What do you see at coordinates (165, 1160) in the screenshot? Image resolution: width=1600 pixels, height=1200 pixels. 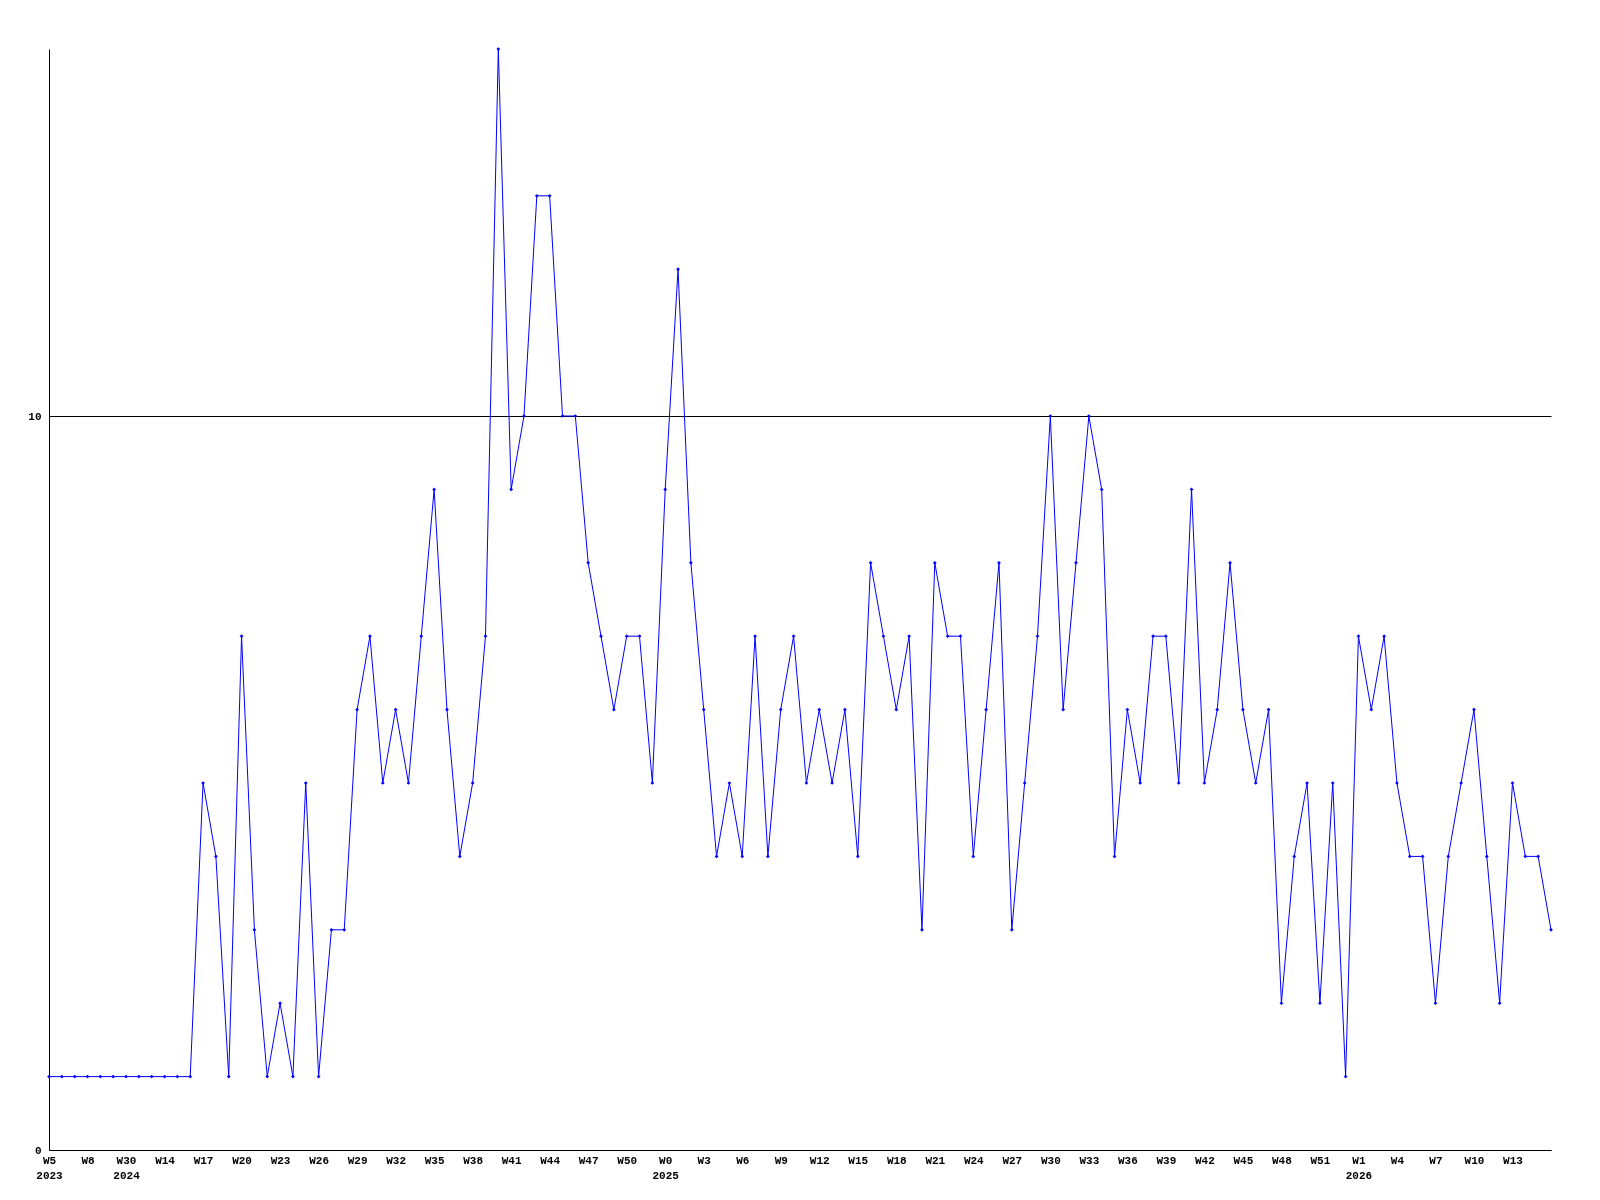 I see `x-tick-label: W14` at bounding box center [165, 1160].